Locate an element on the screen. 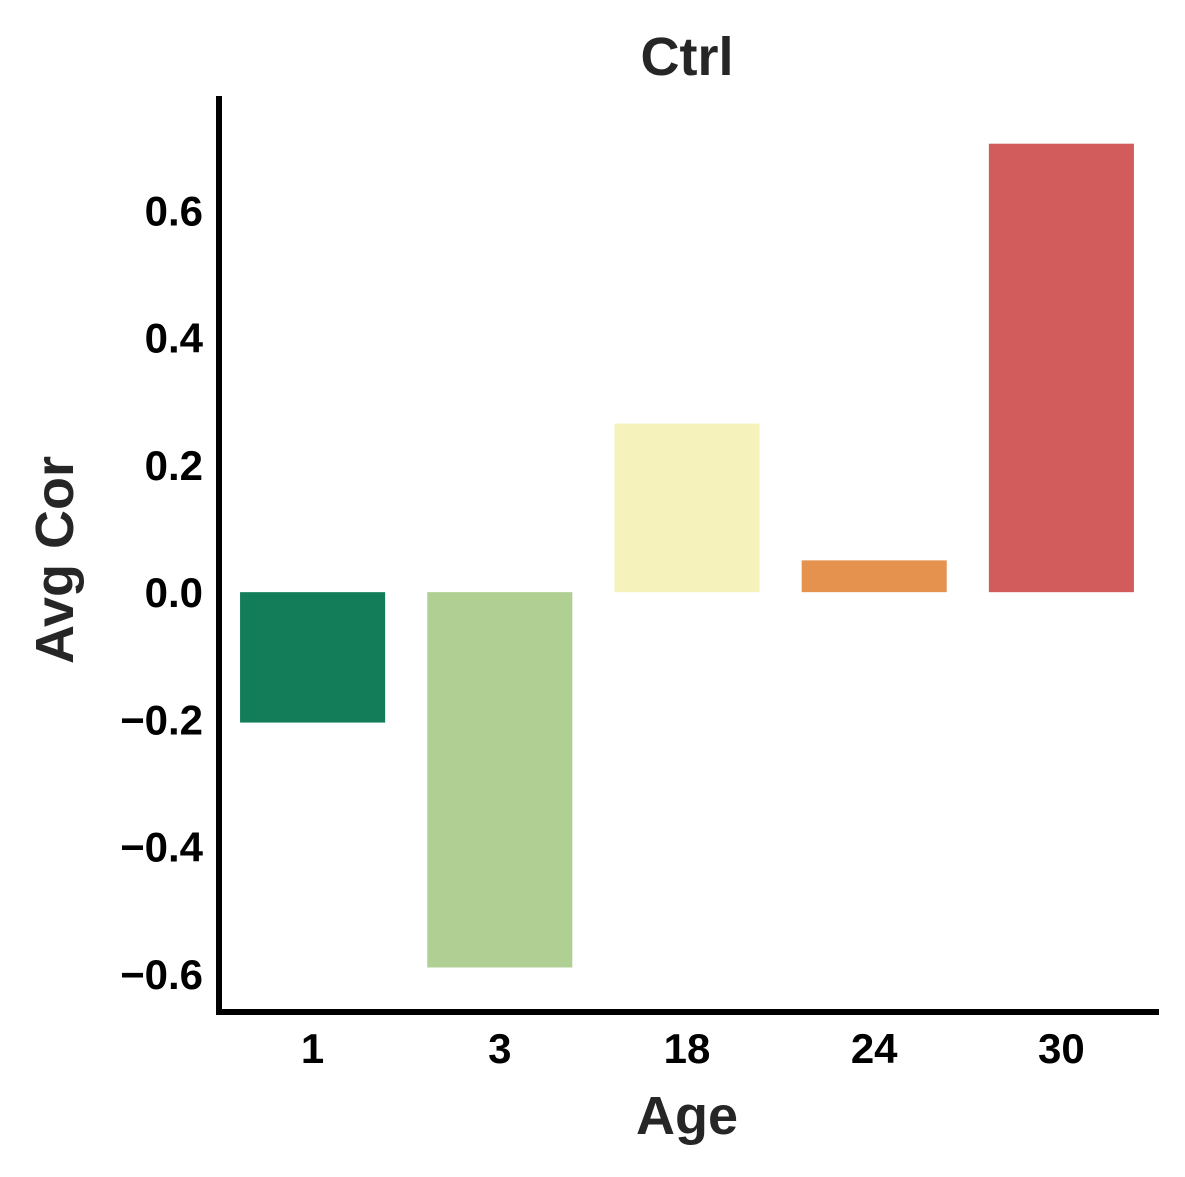  y-tick-labels: −0.6 −0.4 −0.2 0.0 0.2 0.4 0.6 is located at coordinates (162, 593).